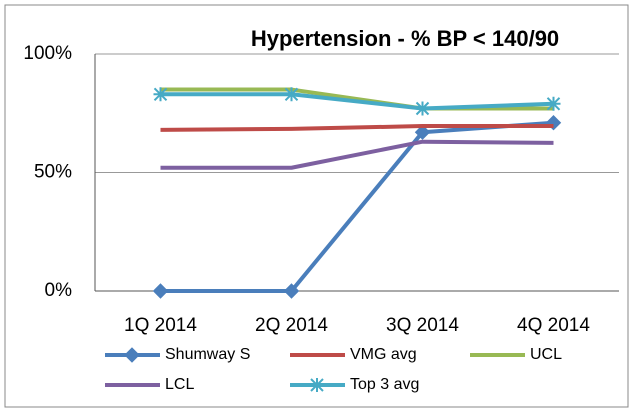 This screenshot has height=412, width=634. Describe the element at coordinates (546, 354) in the screenshot. I see `legend-label: UCL` at that location.